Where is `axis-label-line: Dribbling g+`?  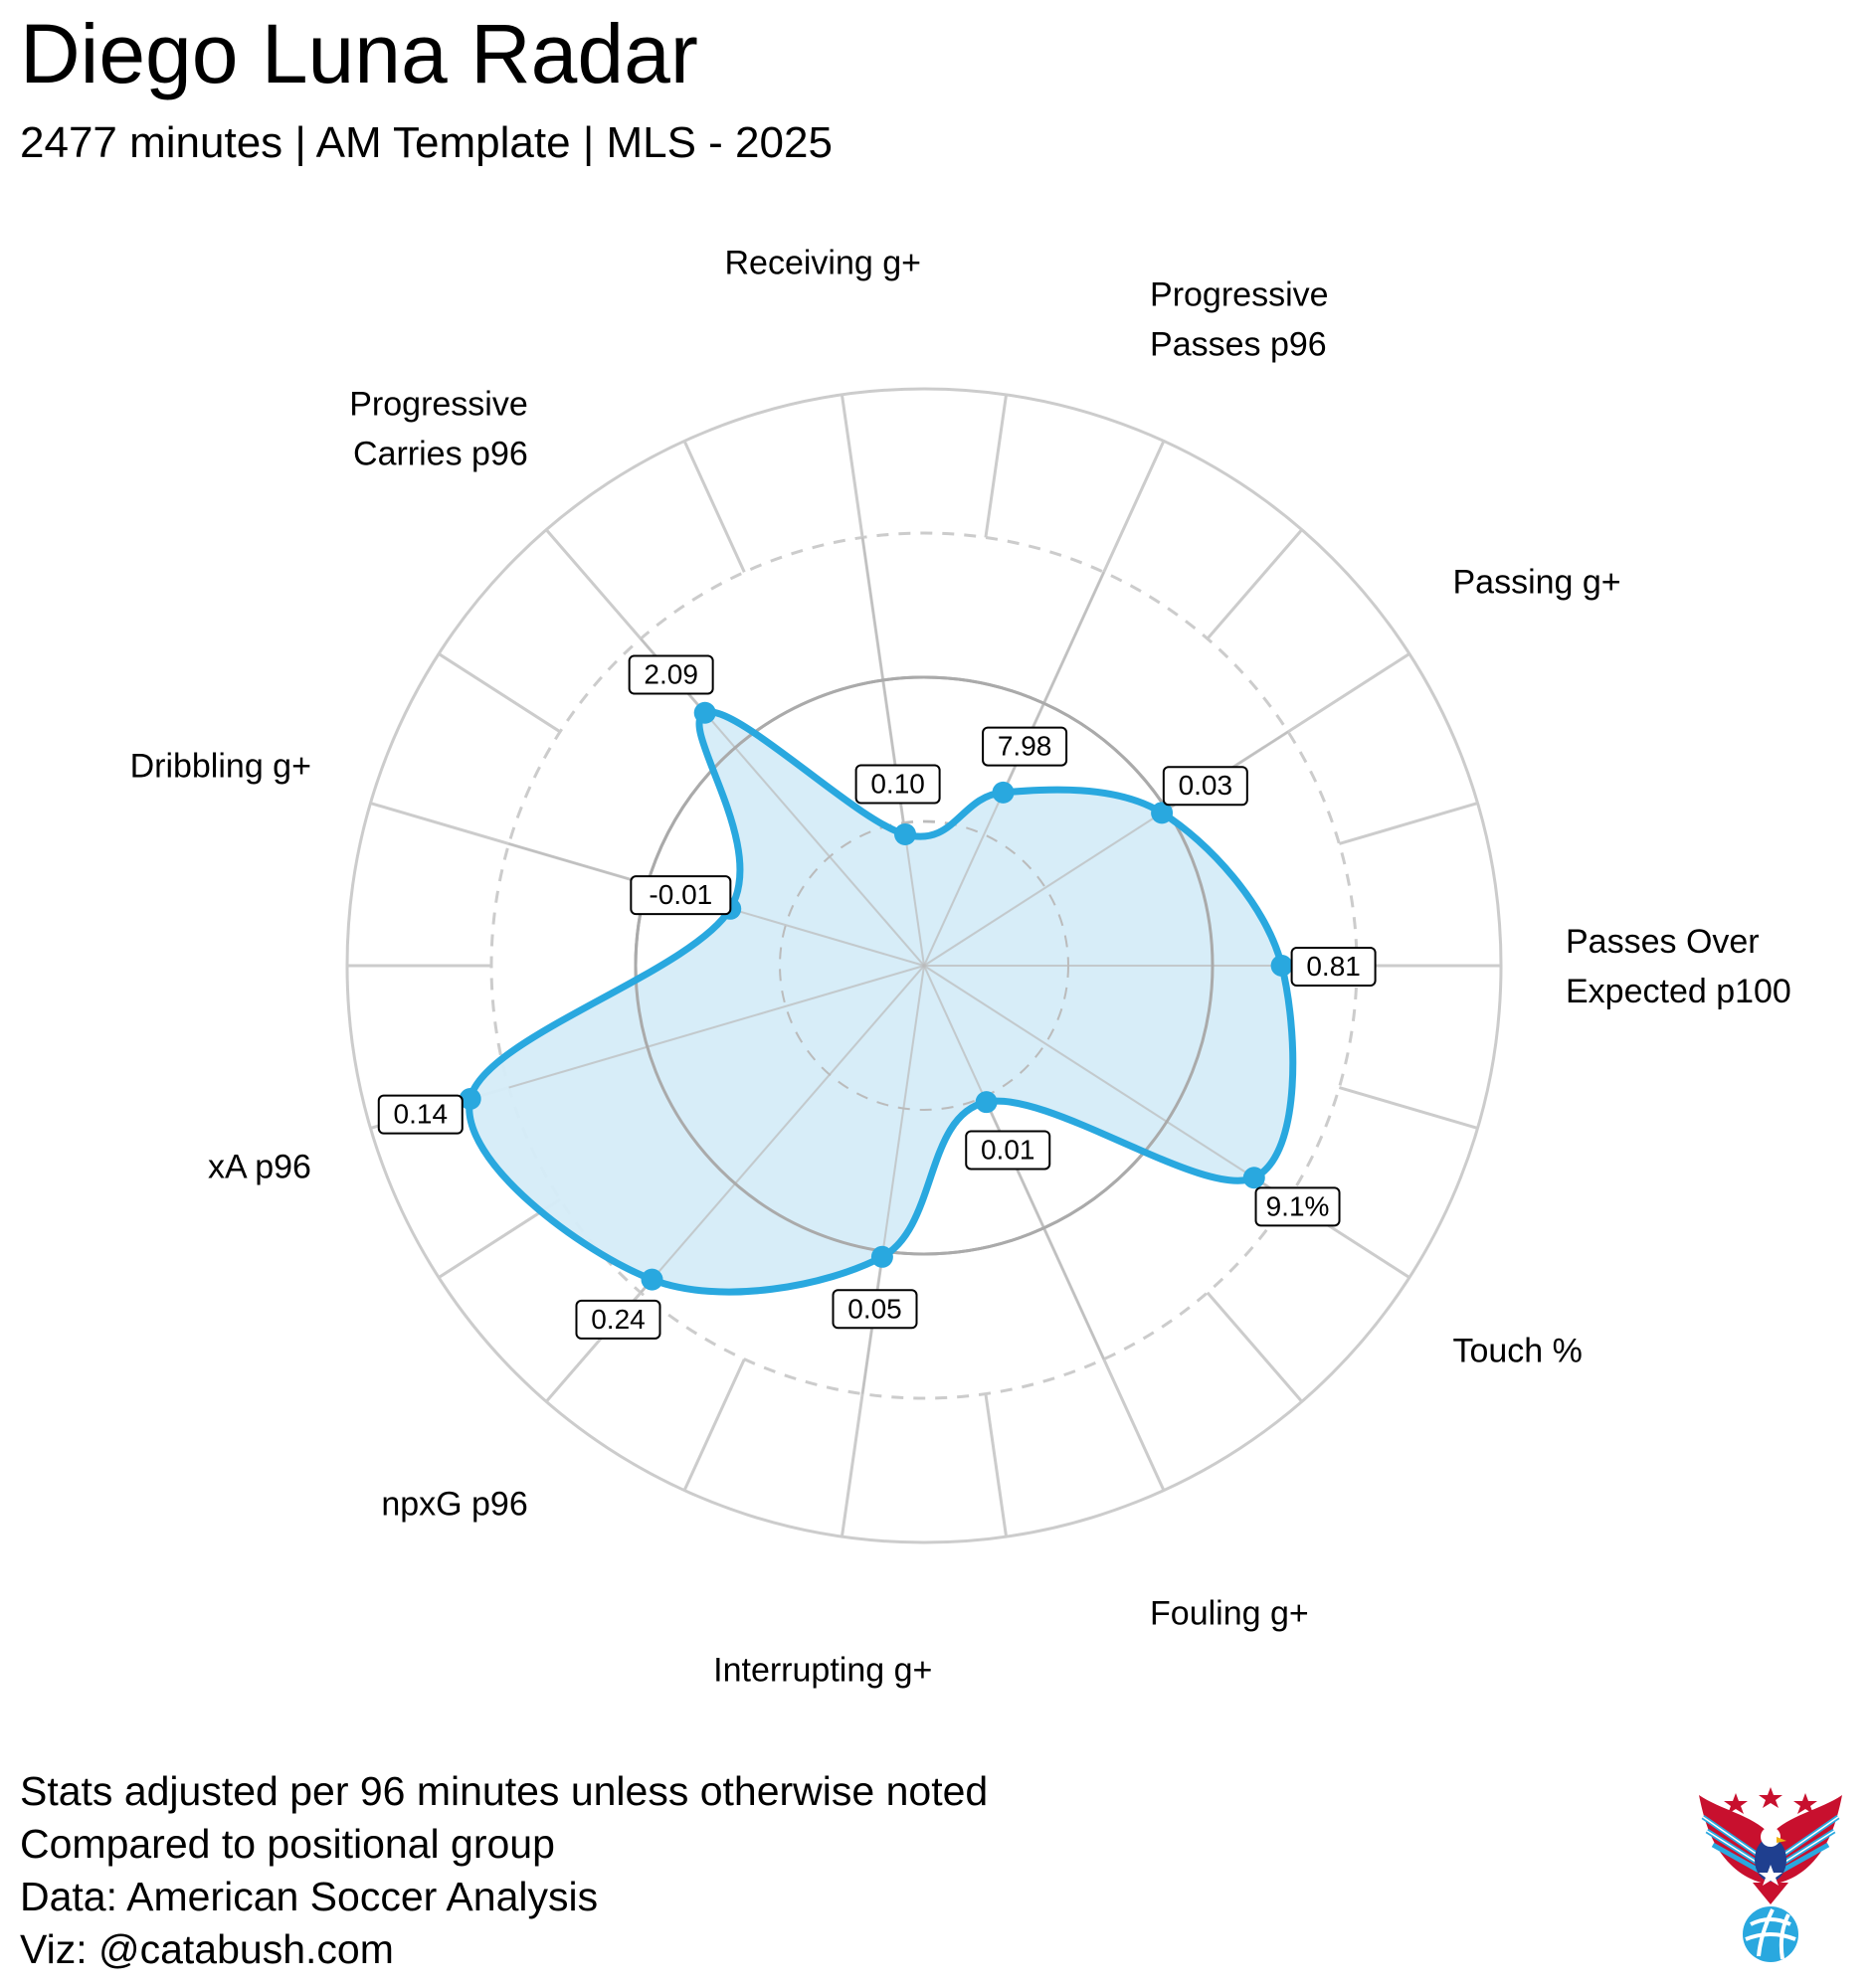
axis-label-line: Dribbling g+ is located at coordinates (220, 767).